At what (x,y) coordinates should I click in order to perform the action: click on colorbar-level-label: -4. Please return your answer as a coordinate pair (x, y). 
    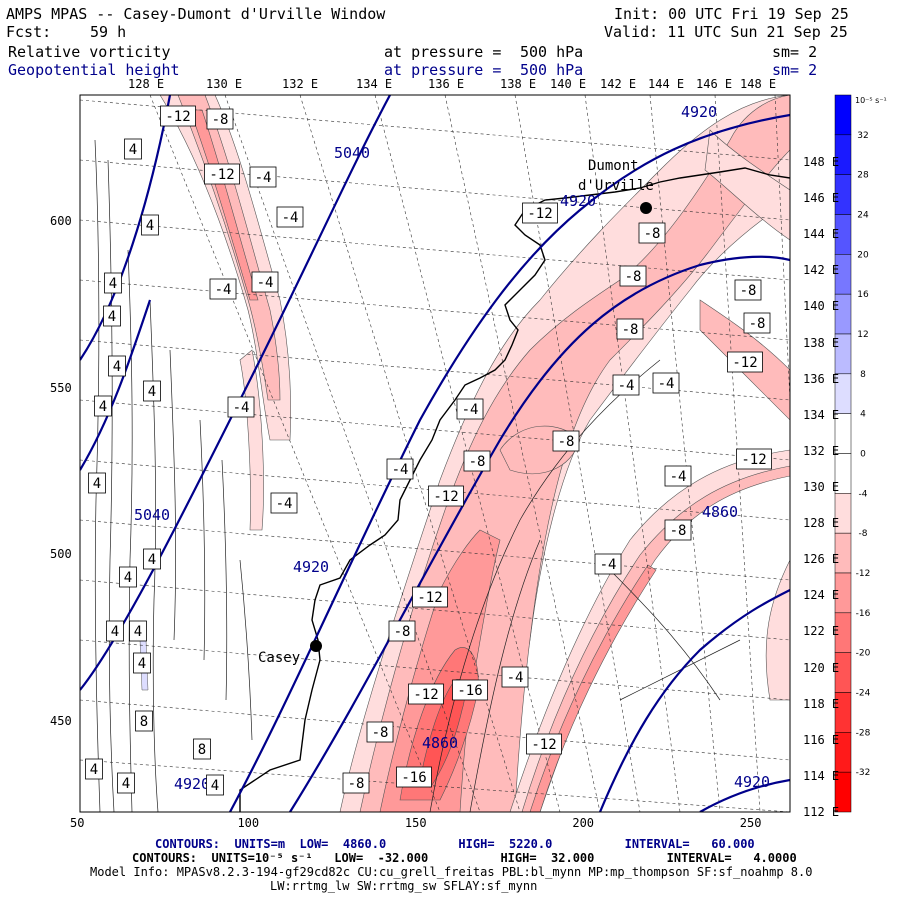
    Looking at the image, I should click on (863, 494).